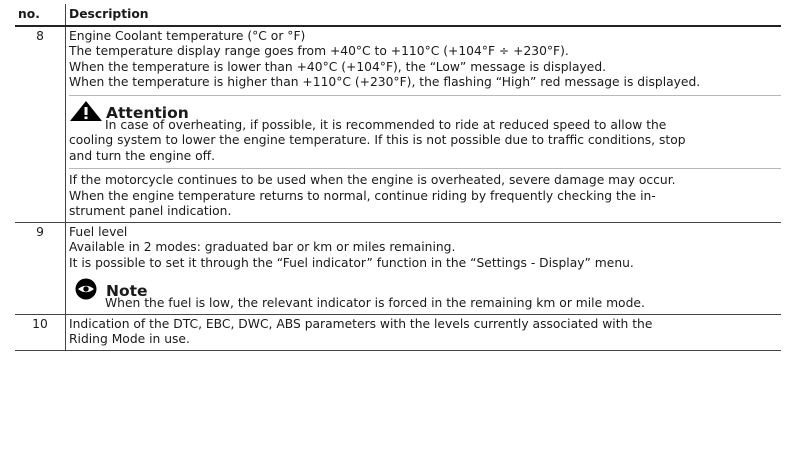 This screenshot has height=463, width=795. I want to click on callout-heading: Note, so click(425, 289).